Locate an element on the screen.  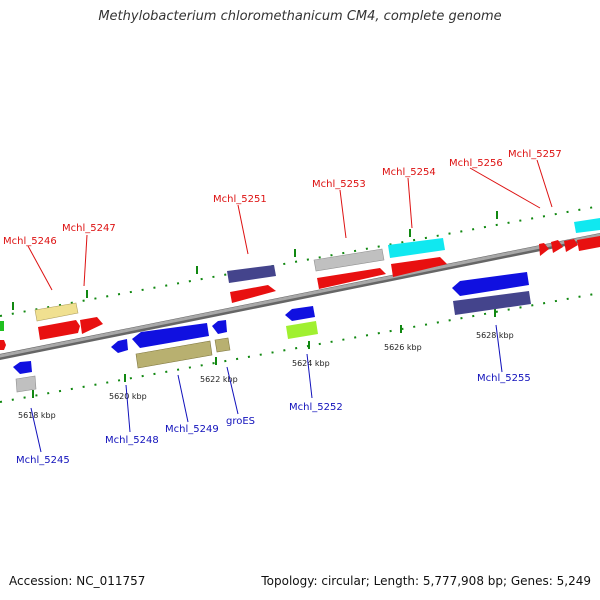
gene-mchl-5245-arrow is located at coordinates (22, 367).